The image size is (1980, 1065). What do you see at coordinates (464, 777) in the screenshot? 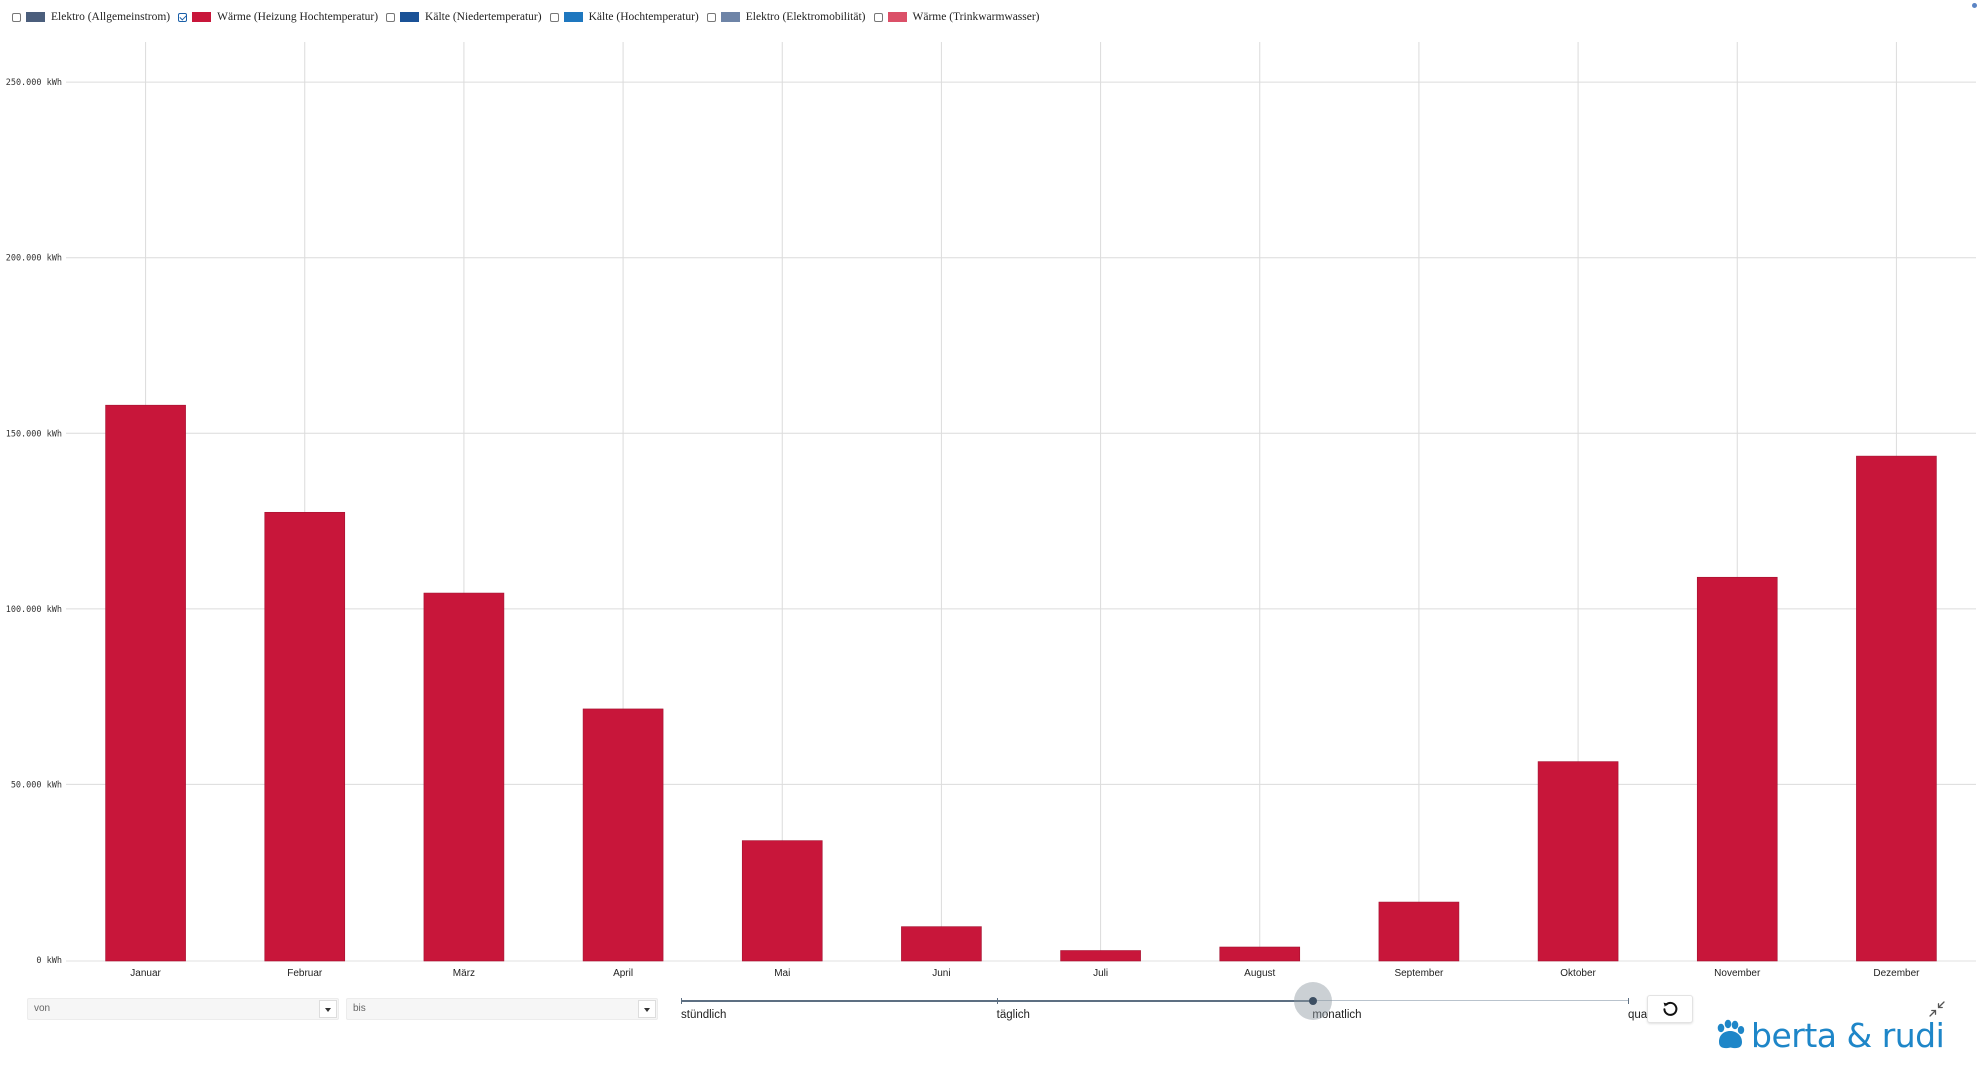
I see `bar-märz` at bounding box center [464, 777].